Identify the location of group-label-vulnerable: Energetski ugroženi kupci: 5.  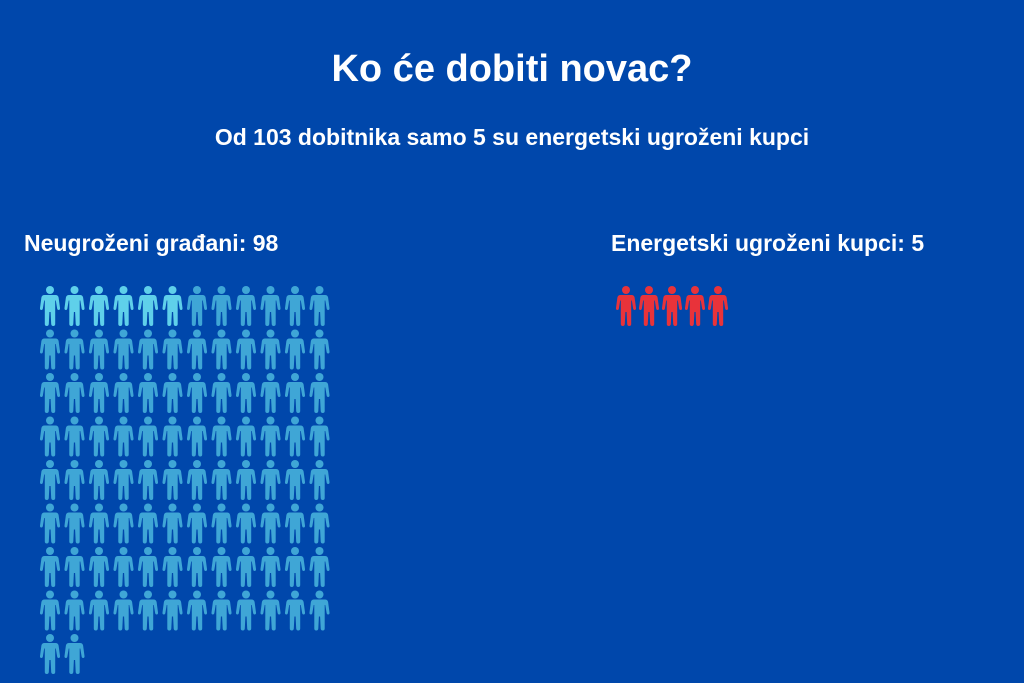
(768, 243).